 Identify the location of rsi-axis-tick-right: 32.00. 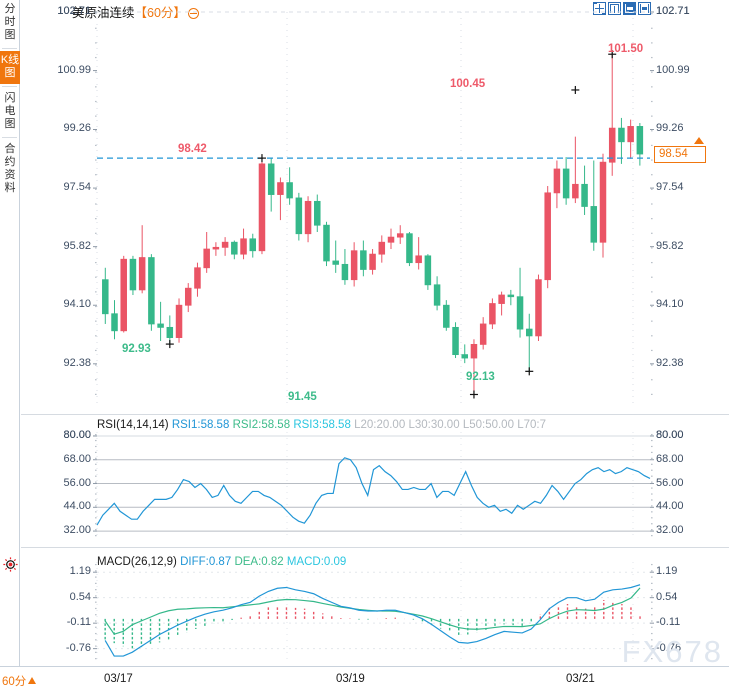
(670, 530).